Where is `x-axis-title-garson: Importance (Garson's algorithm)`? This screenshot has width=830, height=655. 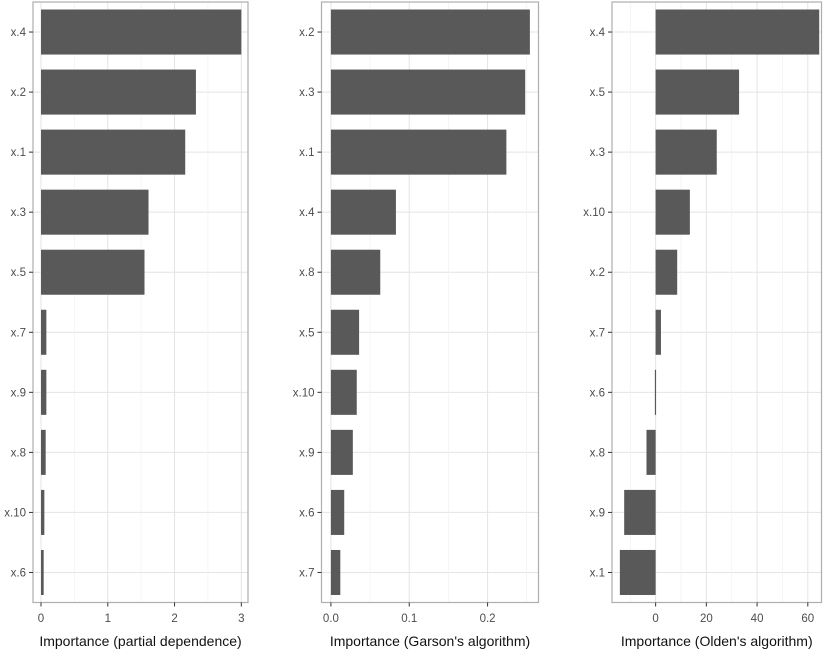 x-axis-title-garson: Importance (Garson's algorithm) is located at coordinates (430, 641).